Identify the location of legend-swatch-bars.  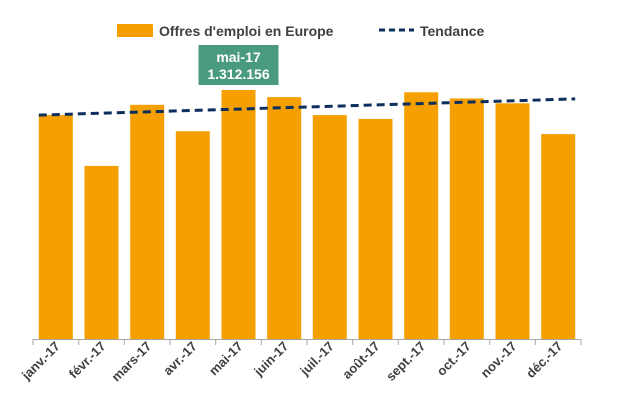
(135, 30).